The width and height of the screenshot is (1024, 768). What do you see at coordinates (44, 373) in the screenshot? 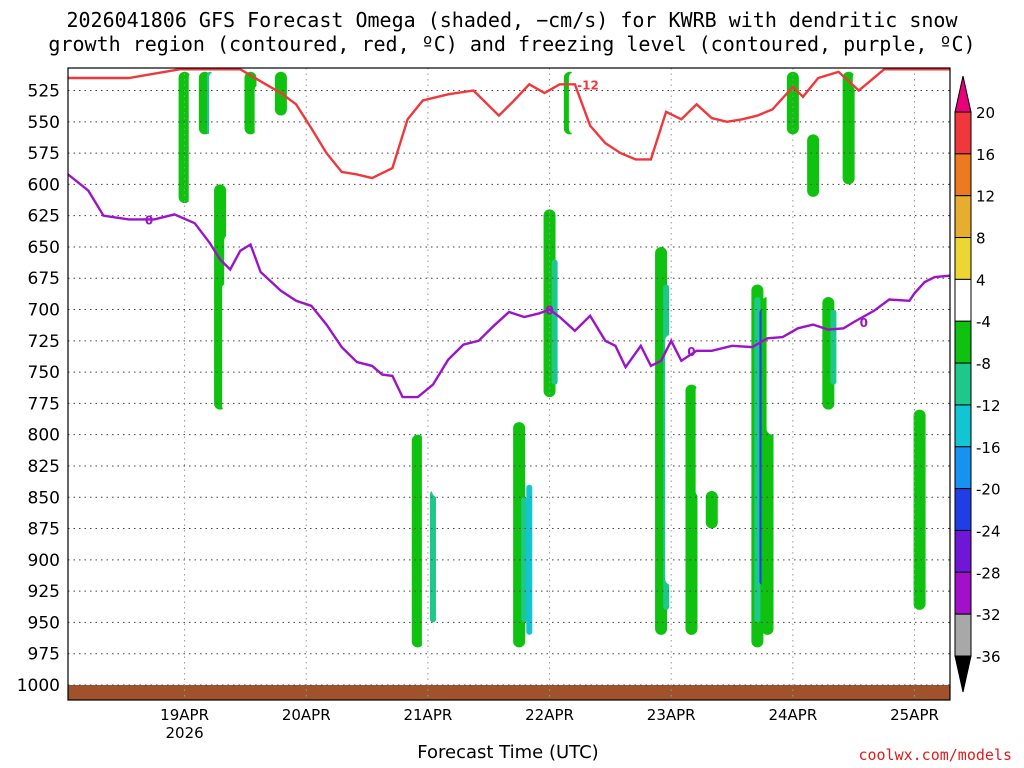
I see `y-tick-750: 750` at bounding box center [44, 373].